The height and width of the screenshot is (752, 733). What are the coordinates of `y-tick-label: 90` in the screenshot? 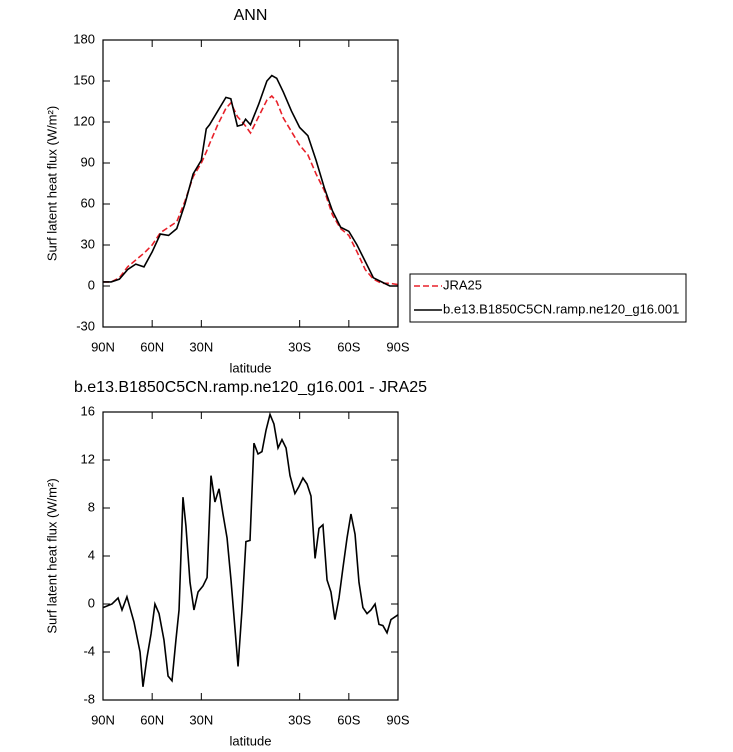 It's located at (88, 161).